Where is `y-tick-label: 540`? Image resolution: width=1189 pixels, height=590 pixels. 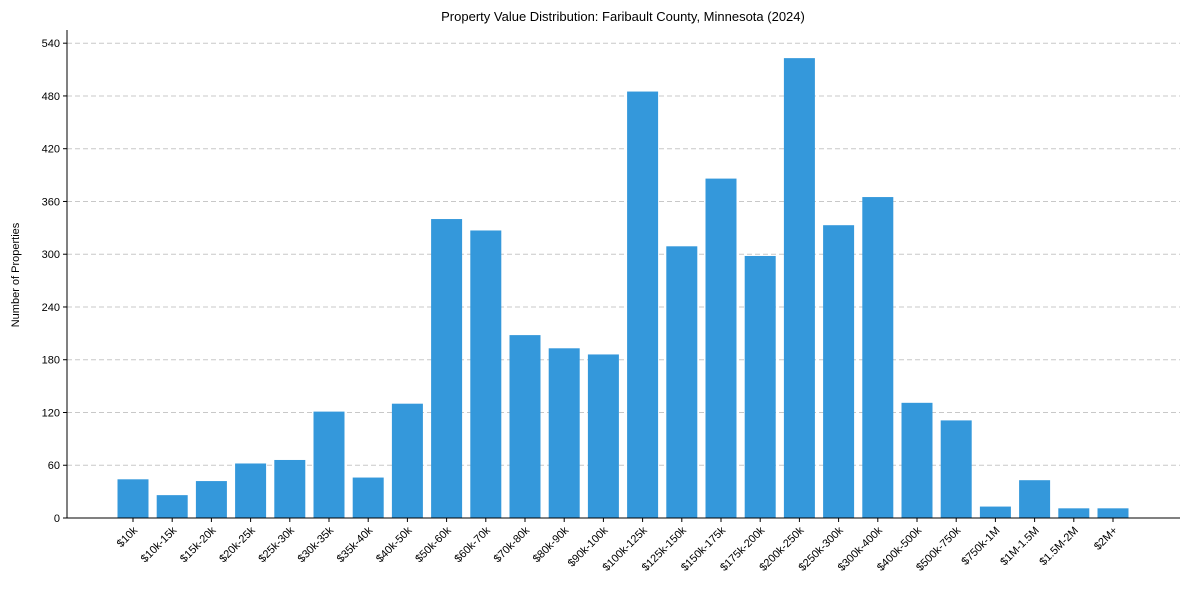
y-tick-label: 540 is located at coordinates (51, 44).